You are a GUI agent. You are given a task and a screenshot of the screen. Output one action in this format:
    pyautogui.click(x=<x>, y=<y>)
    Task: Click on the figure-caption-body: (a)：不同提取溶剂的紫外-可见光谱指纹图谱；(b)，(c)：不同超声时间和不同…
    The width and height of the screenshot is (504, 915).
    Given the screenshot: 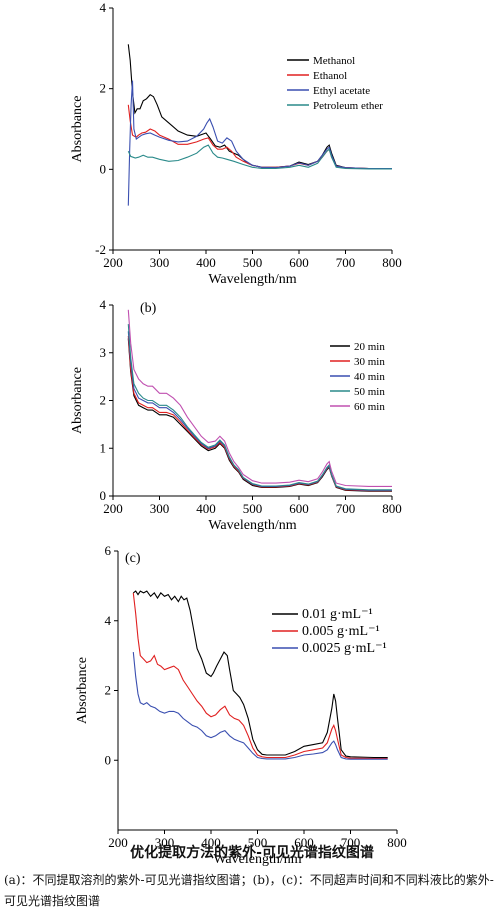 What is the action you would take?
    pyautogui.click(x=249, y=890)
    